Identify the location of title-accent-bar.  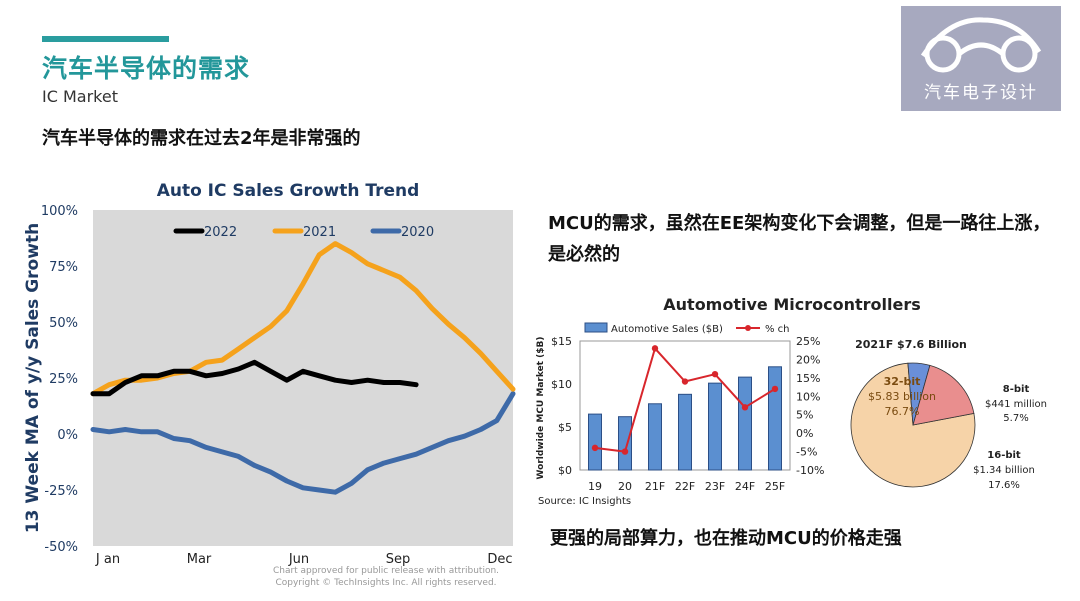
(105, 39).